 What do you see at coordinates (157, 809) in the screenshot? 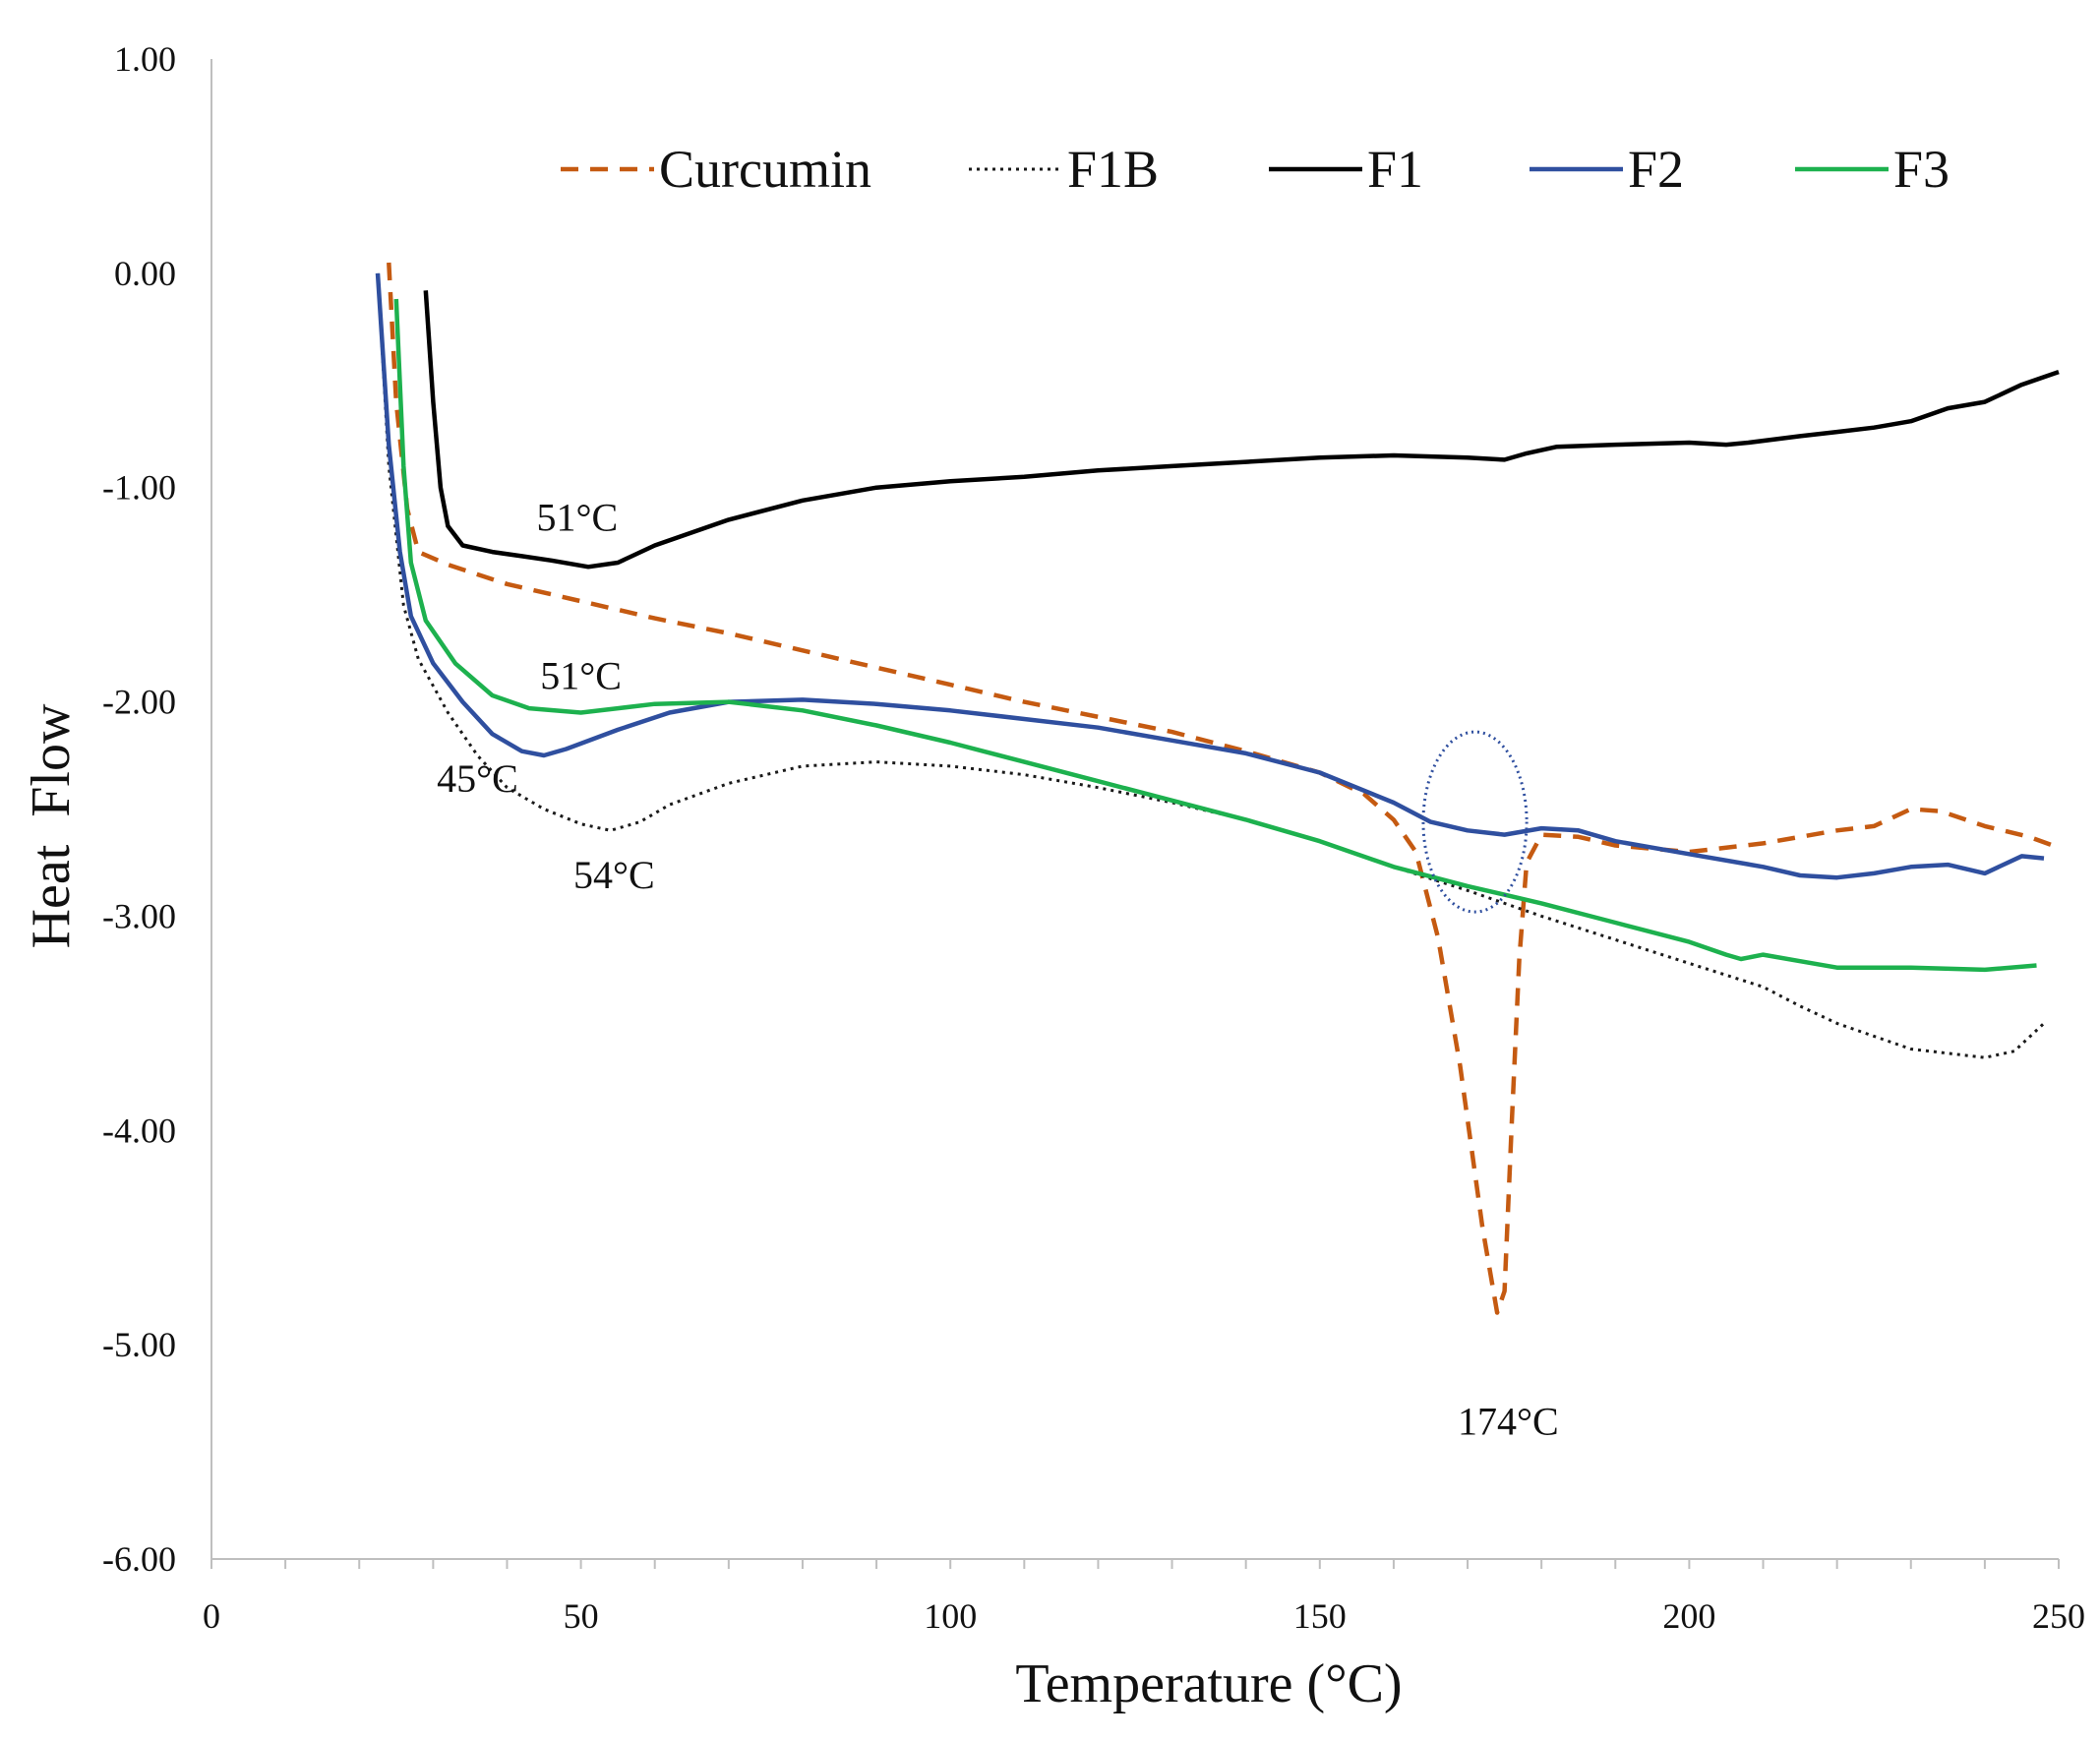
I see `y-axis: 1.00 0.00 -1.00 -2.00 -3.00 -4.00 -5.00 -6.00` at bounding box center [157, 809].